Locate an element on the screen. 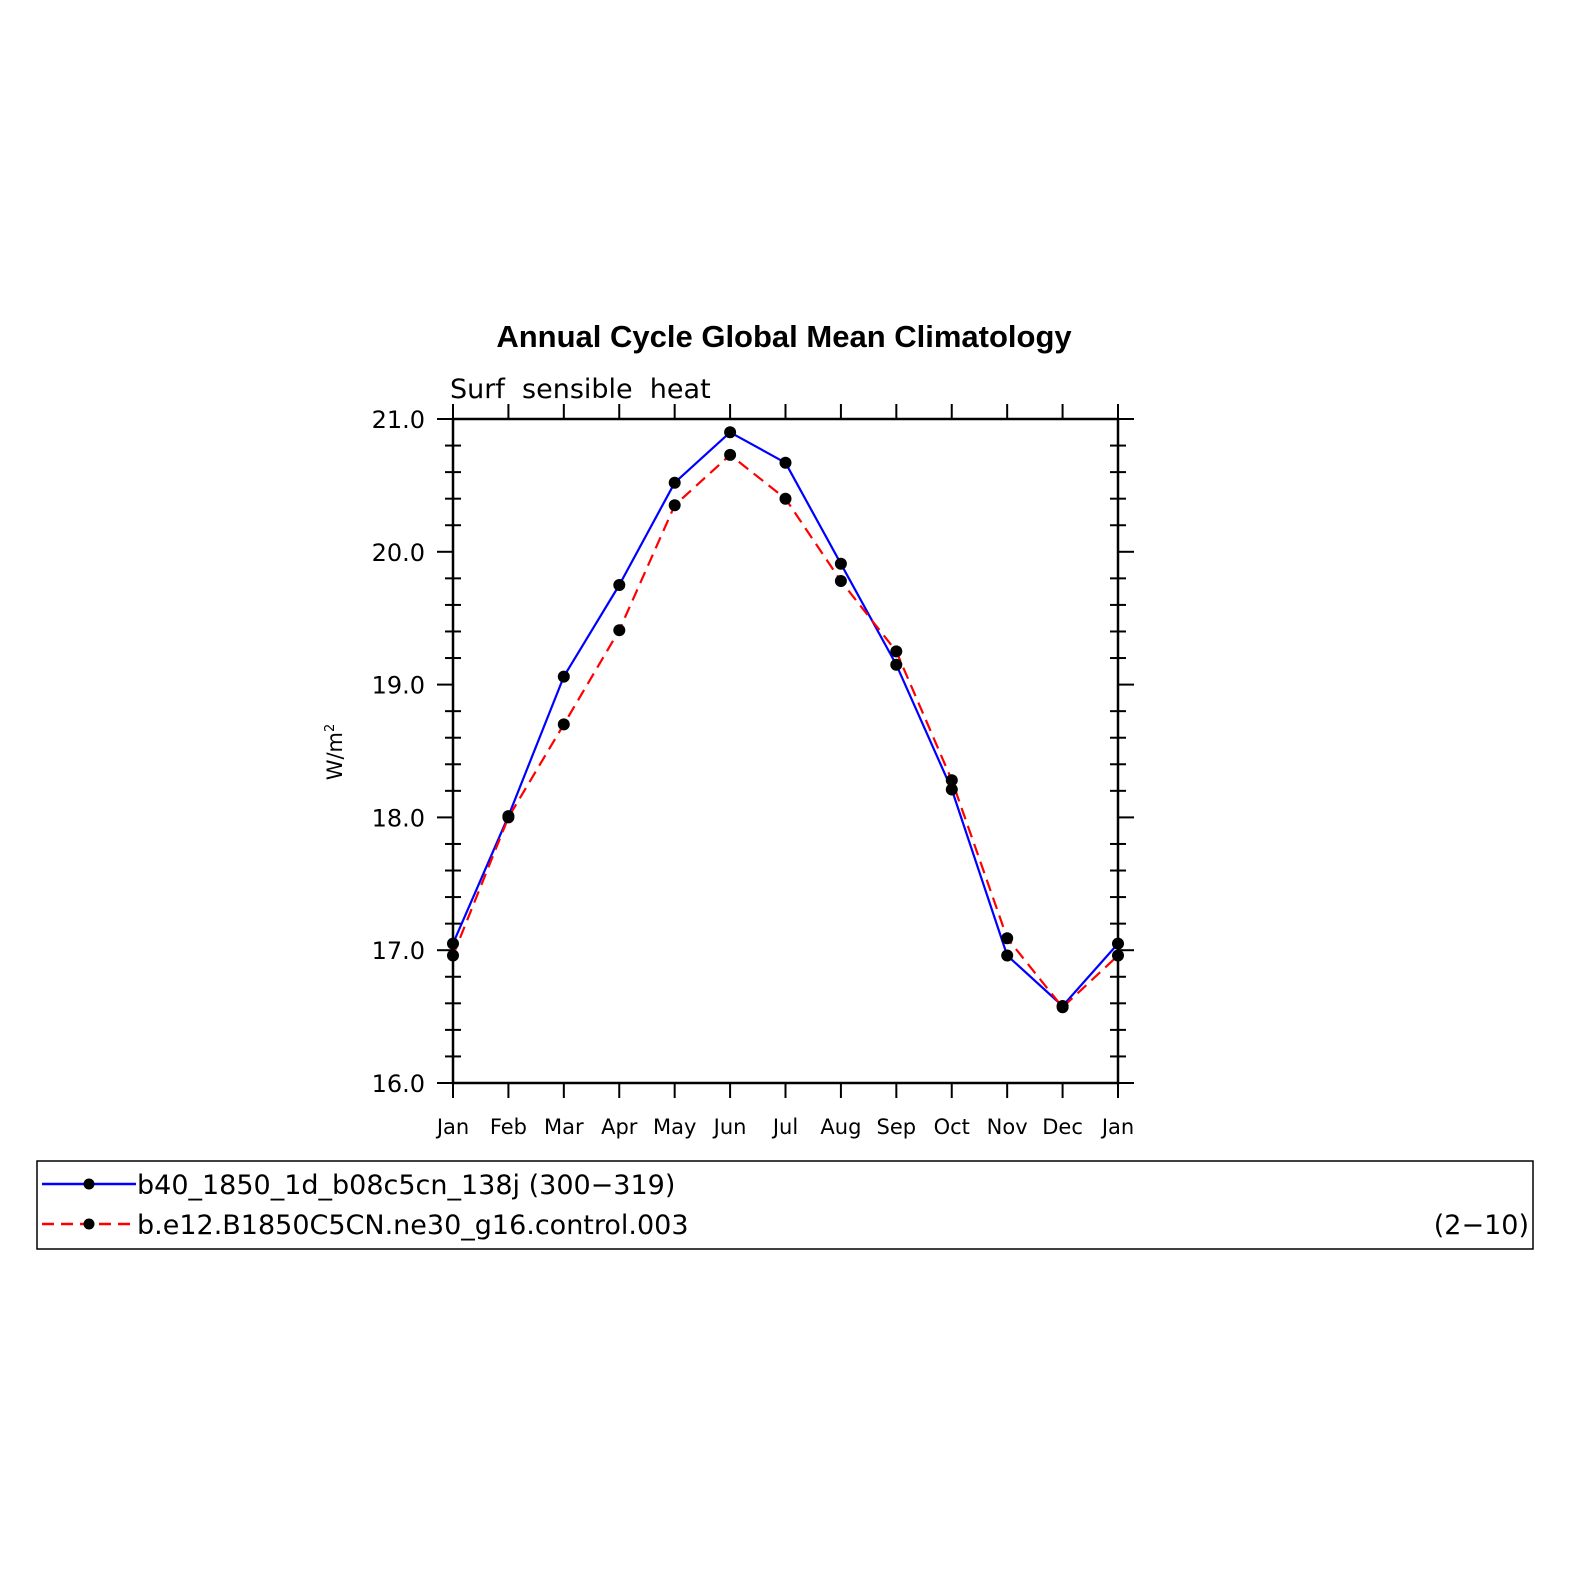 The image size is (1575, 1575). y-tick-labels: 16.0 17.0 18.0 19.0 20.0 21.0 is located at coordinates (398, 752).